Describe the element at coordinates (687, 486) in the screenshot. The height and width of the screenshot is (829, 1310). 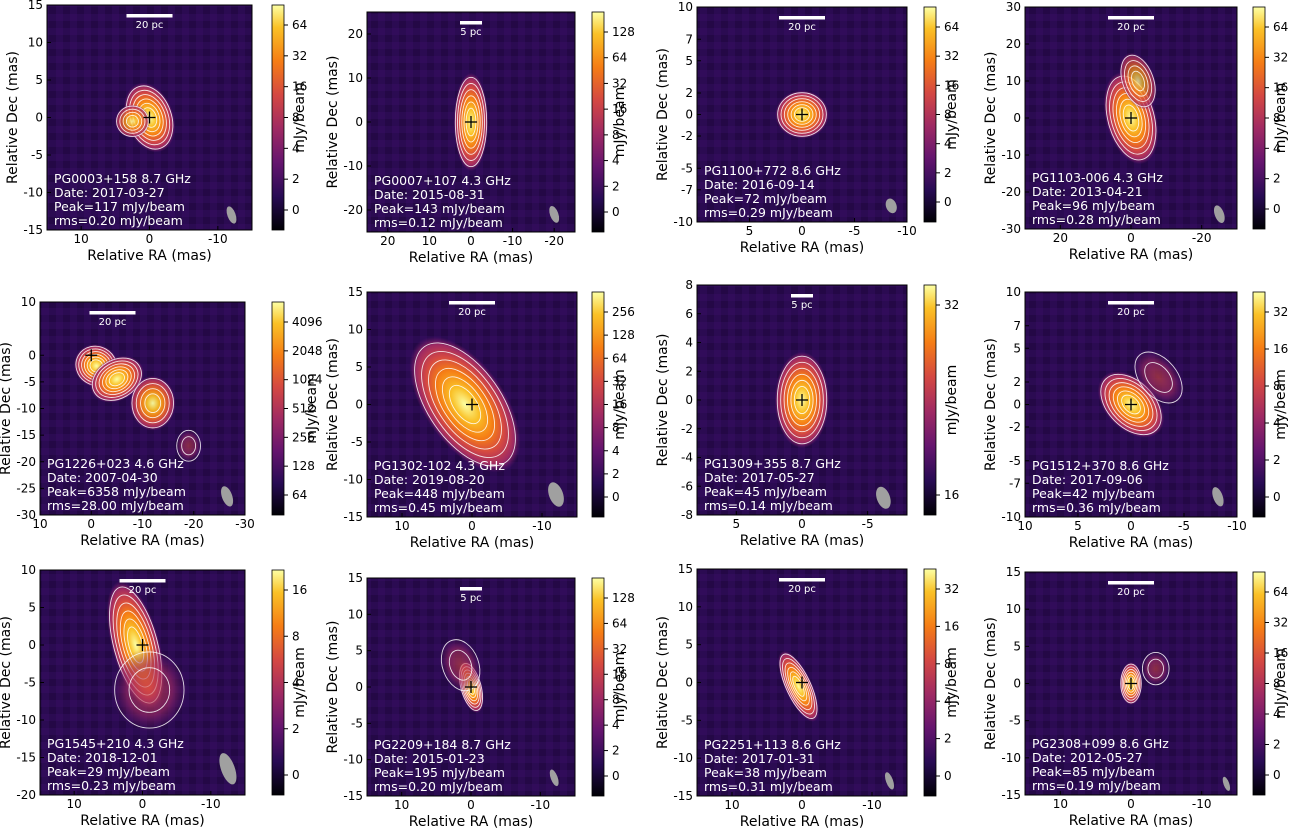
I see `y-tick-label: -6` at that location.